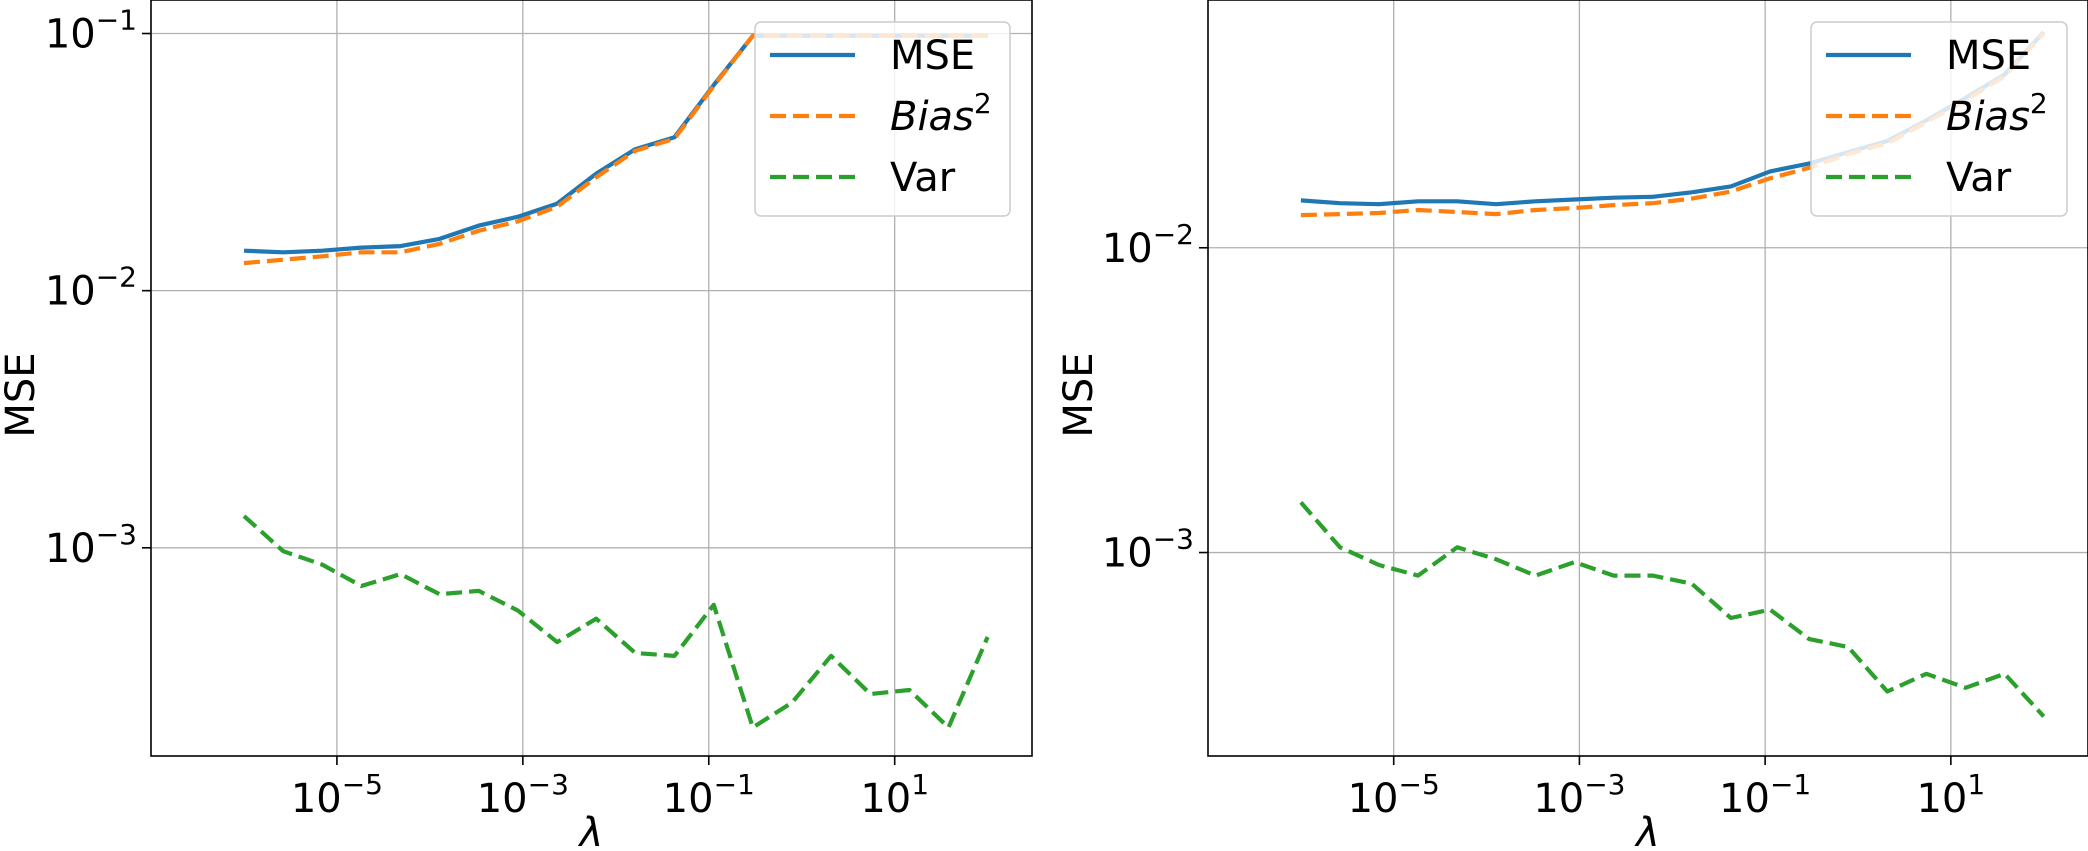  Describe the element at coordinates (91, 31) in the screenshot. I see `y-tick-label: 10⁻¹` at that location.